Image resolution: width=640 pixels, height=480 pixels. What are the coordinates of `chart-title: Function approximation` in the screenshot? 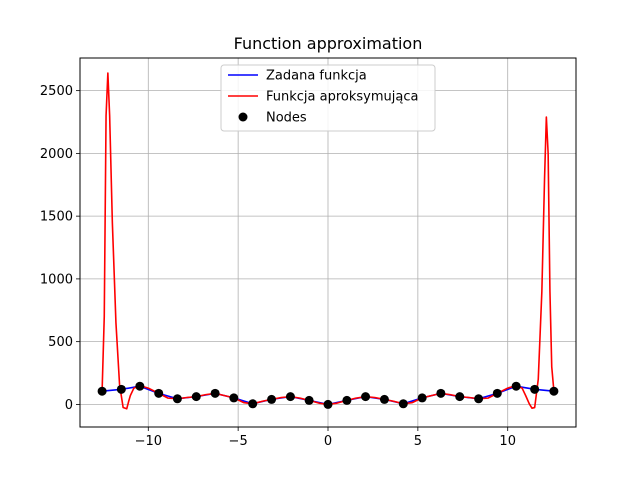 It's located at (328, 43).